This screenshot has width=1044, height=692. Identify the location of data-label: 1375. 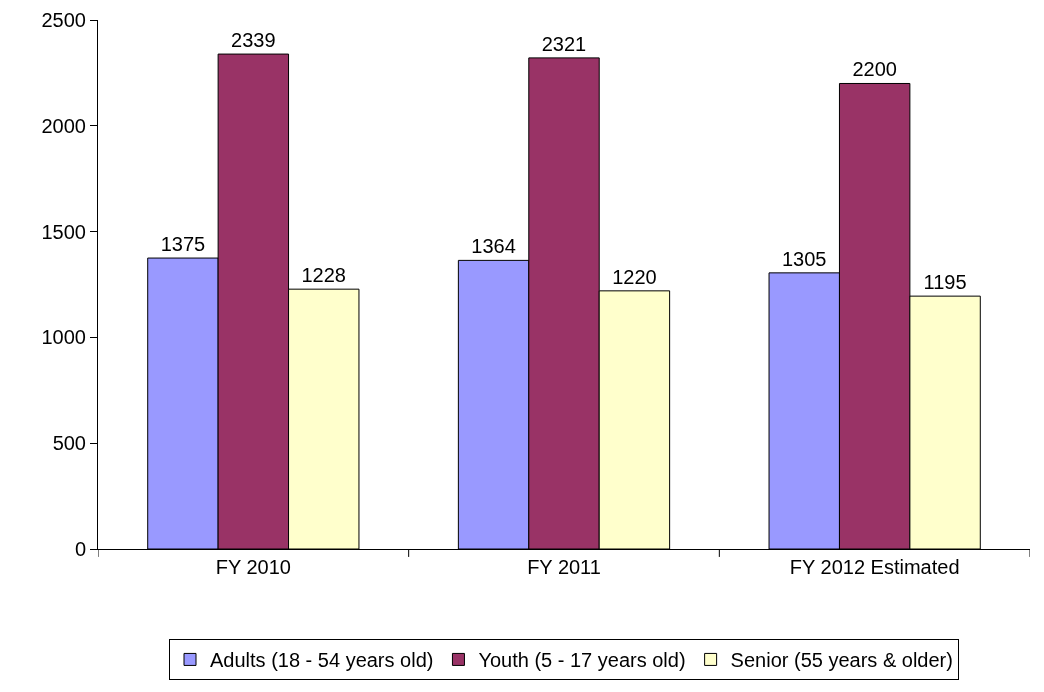
(183, 244).